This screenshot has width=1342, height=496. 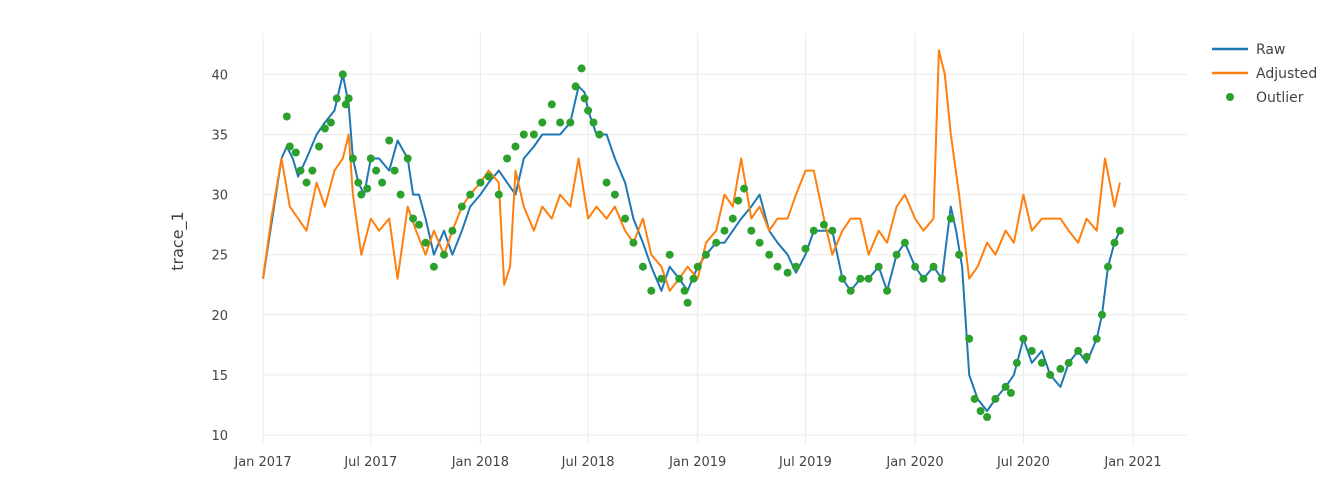 I want to click on y-tick-label: 25, so click(x=219, y=256).